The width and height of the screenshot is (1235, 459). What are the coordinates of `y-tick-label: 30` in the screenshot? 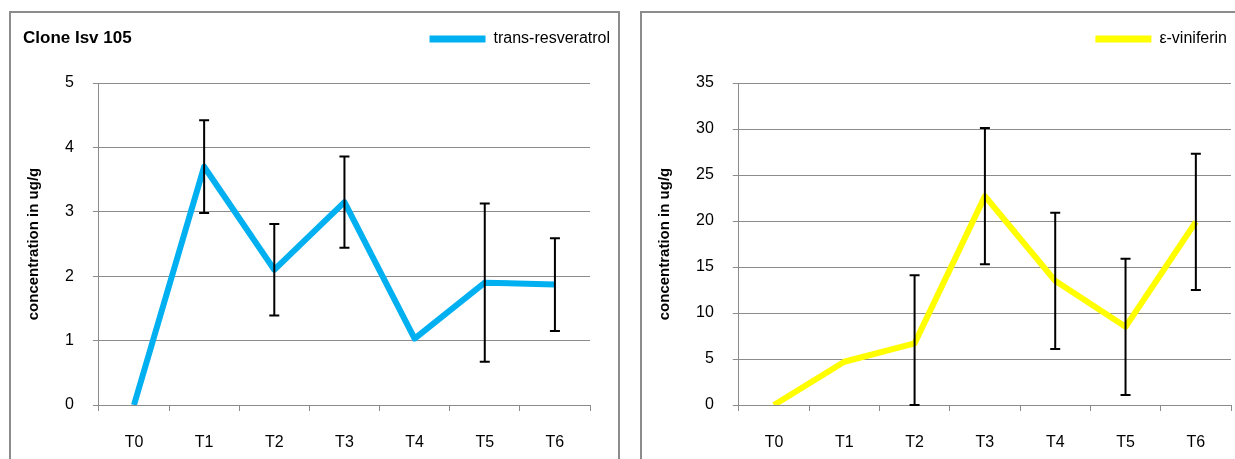 It's located at (705, 128).